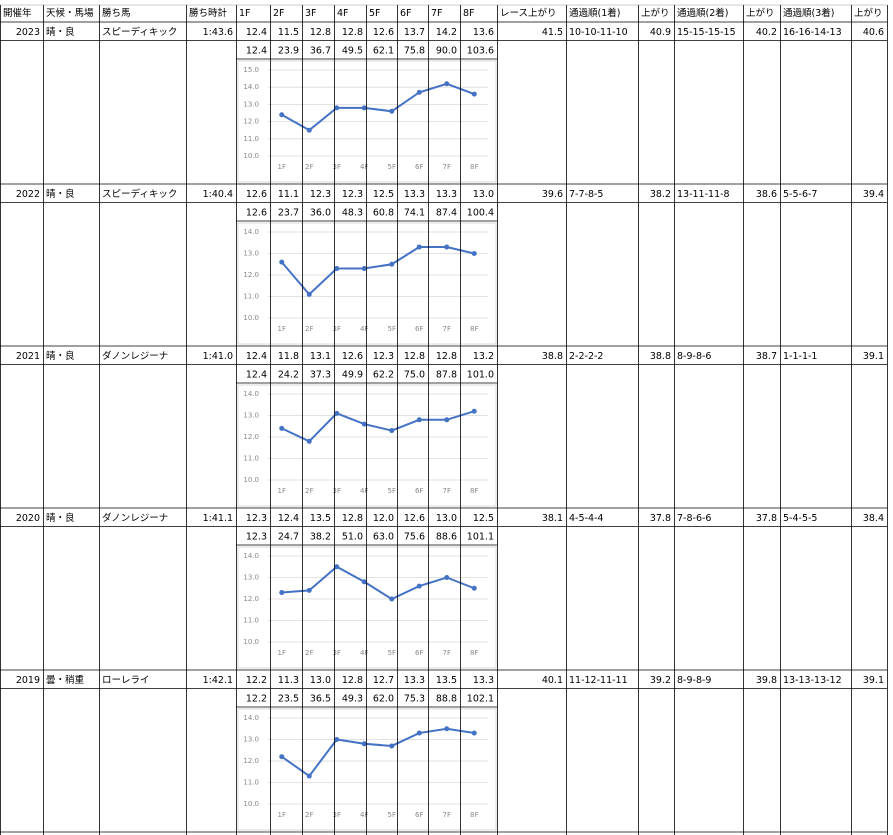 The width and height of the screenshot is (893, 835). I want to click on header-cell: 通過順(1着), so click(594, 13).